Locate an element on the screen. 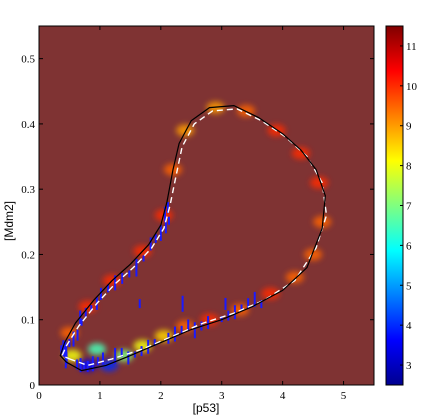 The height and width of the screenshot is (417, 436). y-tick-label: 0.1 is located at coordinates (28, 321).